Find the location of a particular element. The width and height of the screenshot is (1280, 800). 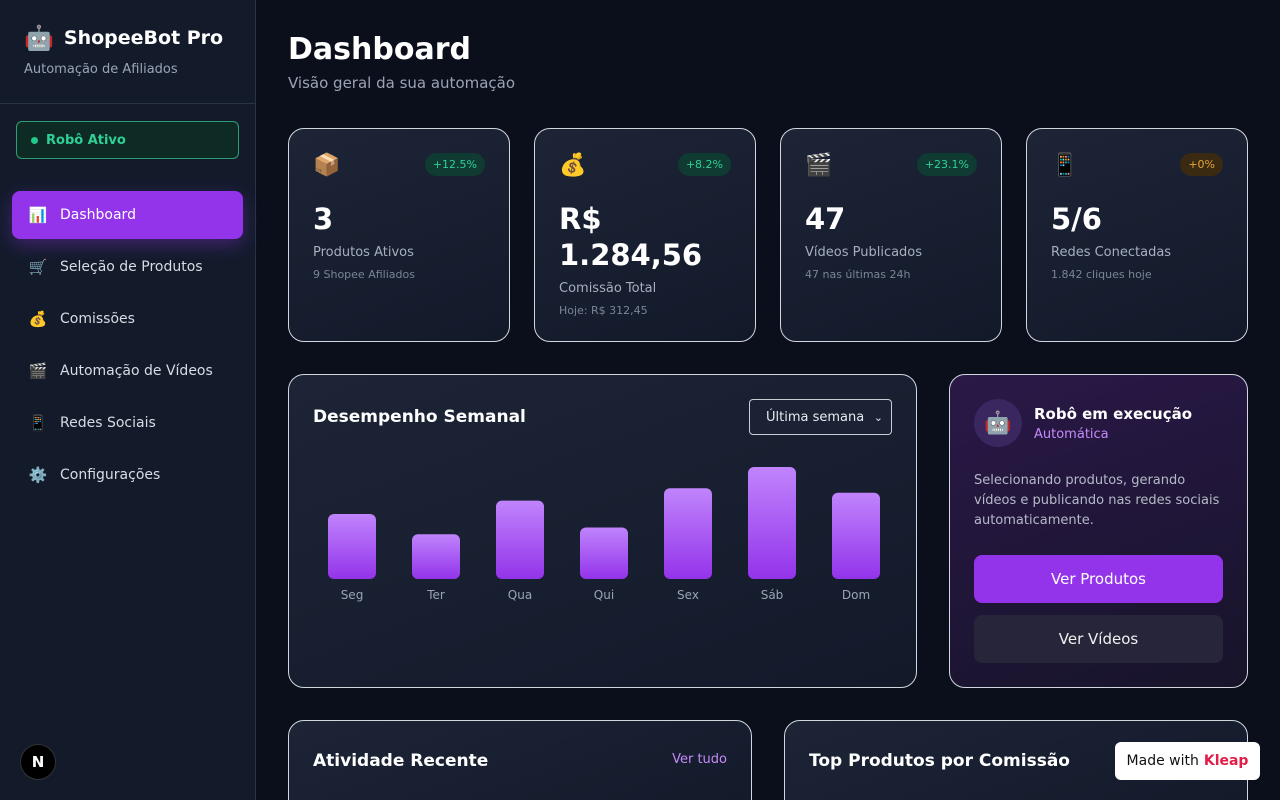

sidebar-item-commissions: 💰 Comissões is located at coordinates (127, 319).